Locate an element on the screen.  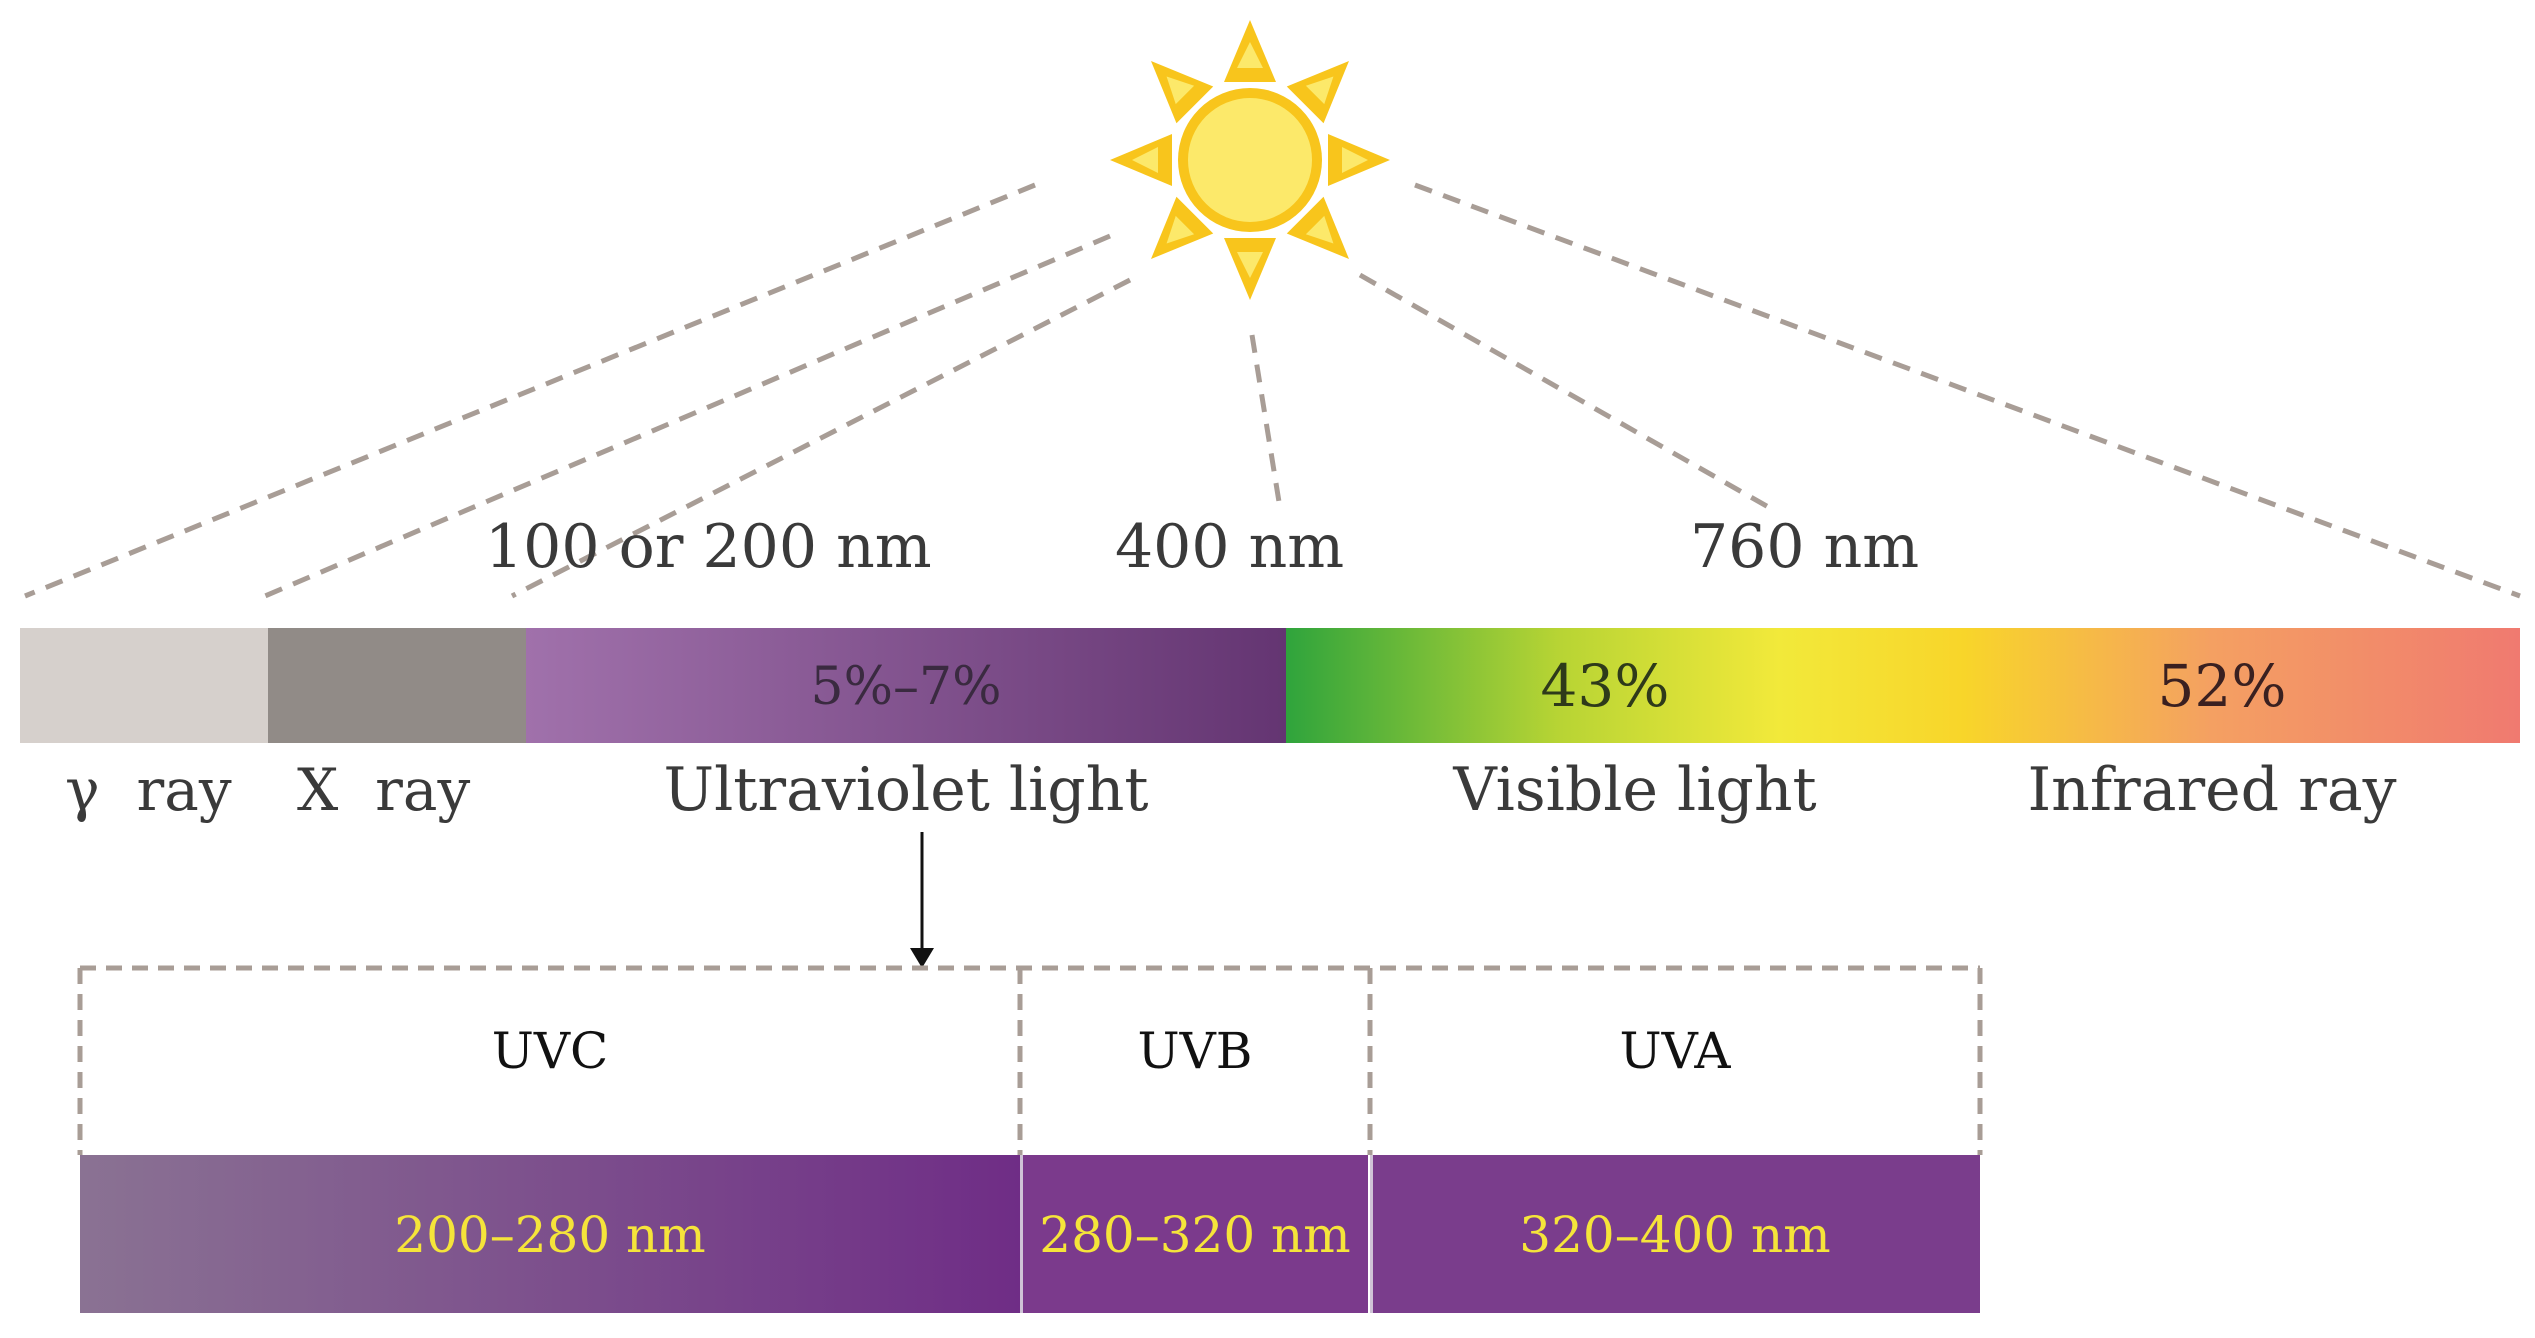
ray-line-gamma is located at coordinates (530, 390).